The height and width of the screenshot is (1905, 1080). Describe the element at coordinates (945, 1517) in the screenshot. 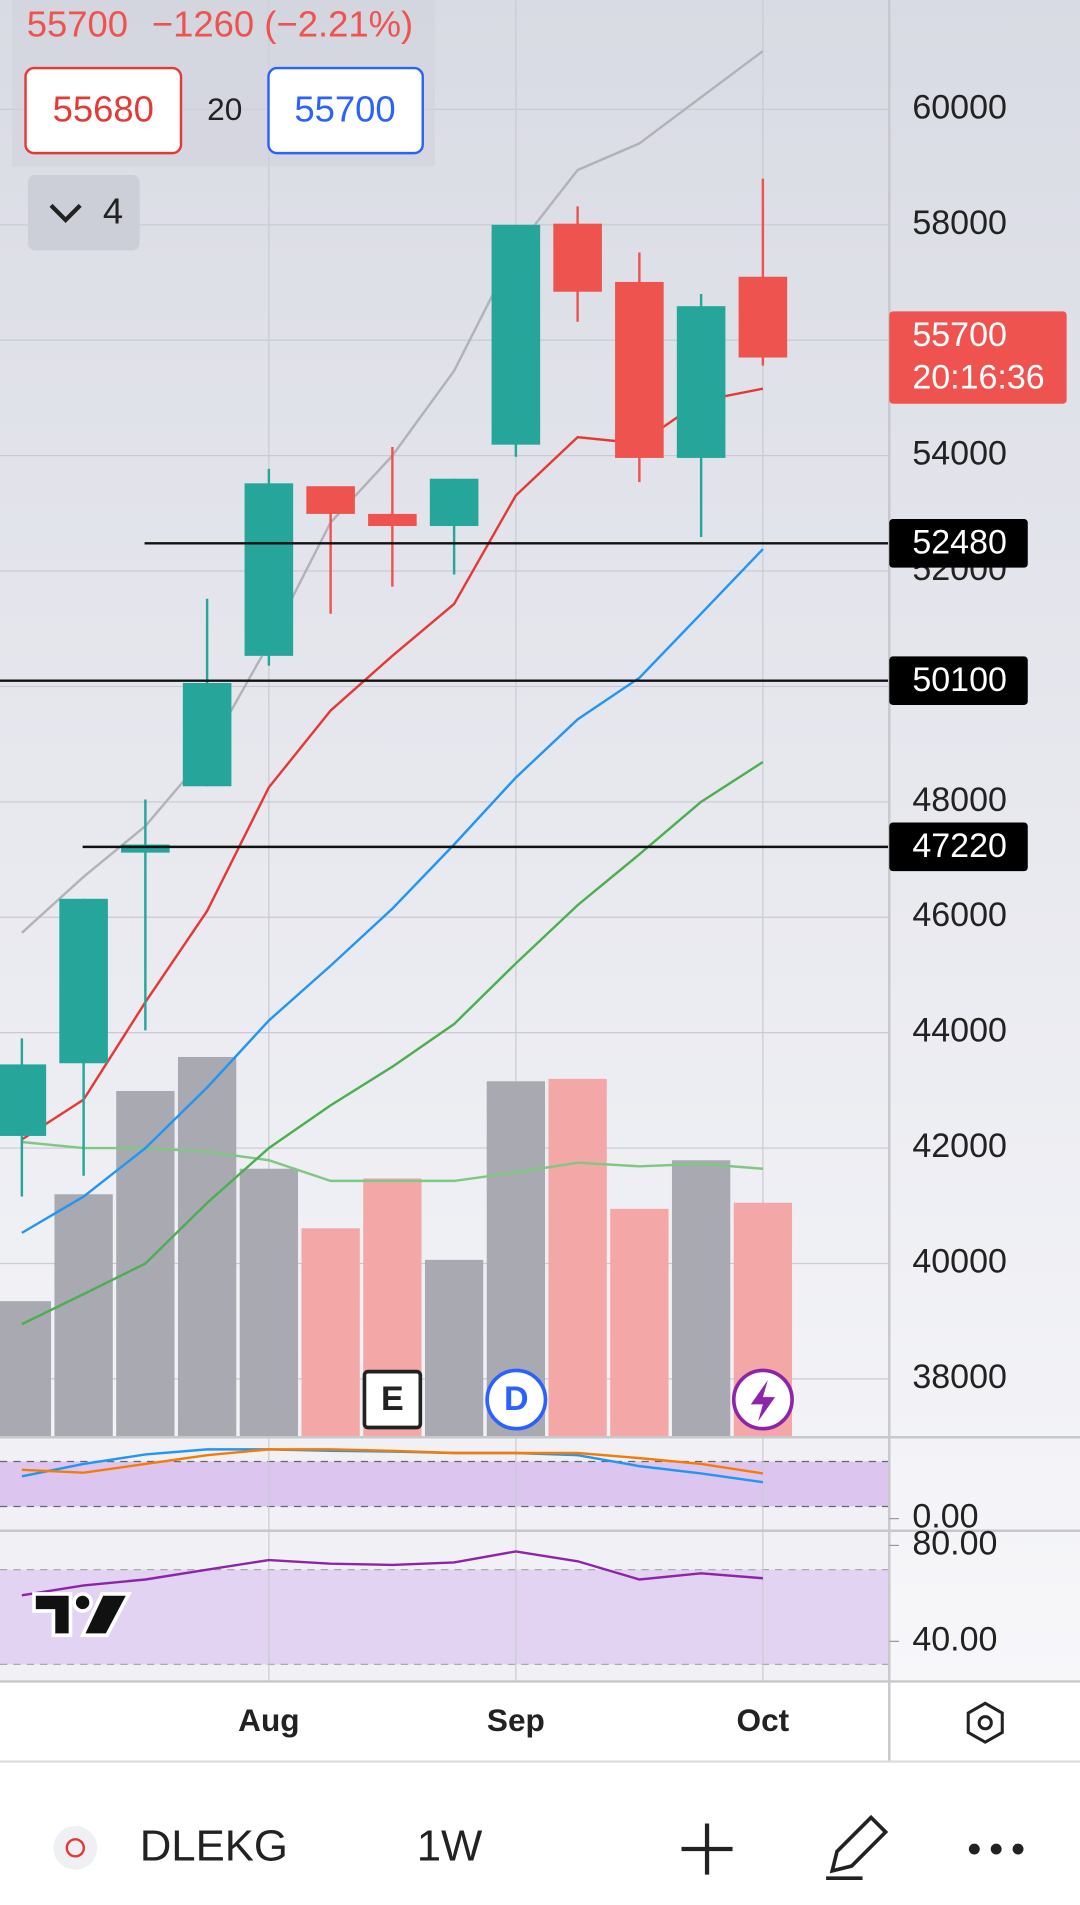

I see `oscillator-tick-label: 0.00` at that location.